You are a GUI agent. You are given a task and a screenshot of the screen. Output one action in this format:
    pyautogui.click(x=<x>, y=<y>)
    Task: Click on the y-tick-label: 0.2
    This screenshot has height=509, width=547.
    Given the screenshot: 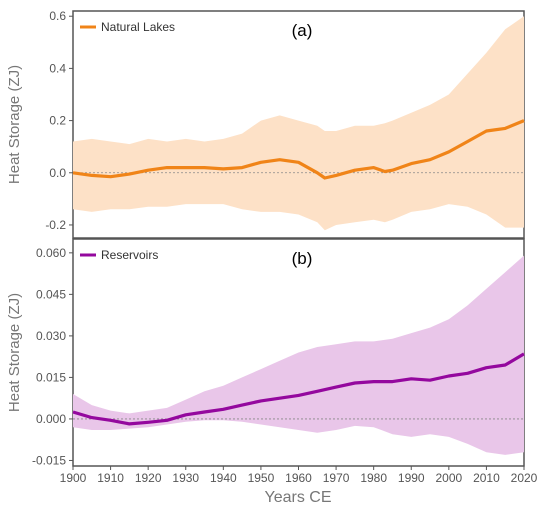 What is the action you would take?
    pyautogui.click(x=57, y=121)
    